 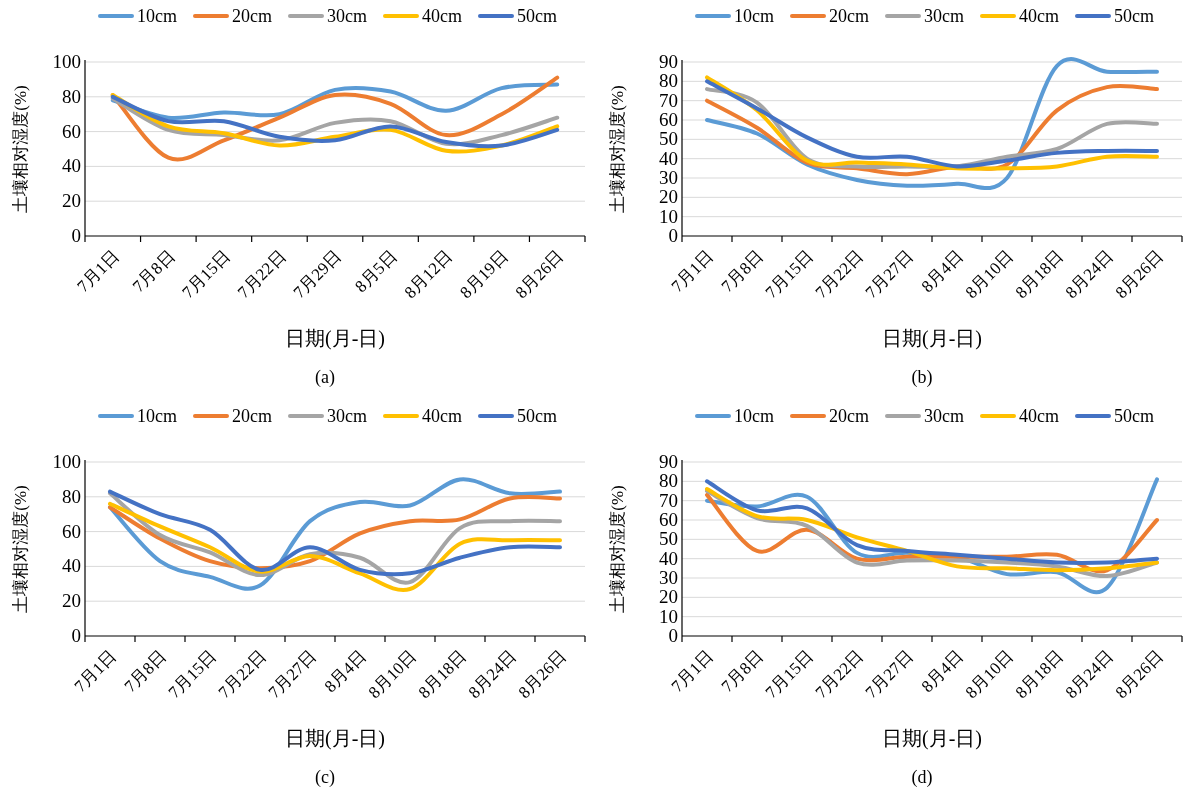 I want to click on x-tick-label: 8月12日, so click(x=428, y=274).